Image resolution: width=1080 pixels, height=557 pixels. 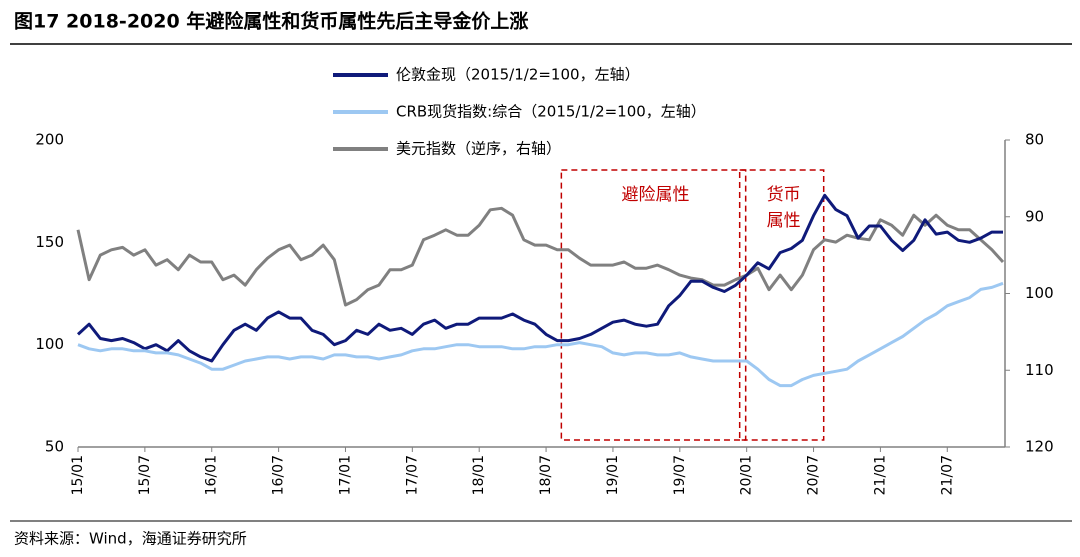 What do you see at coordinates (1039, 293) in the screenshot?
I see `y2-tick-label: 100` at bounding box center [1039, 293].